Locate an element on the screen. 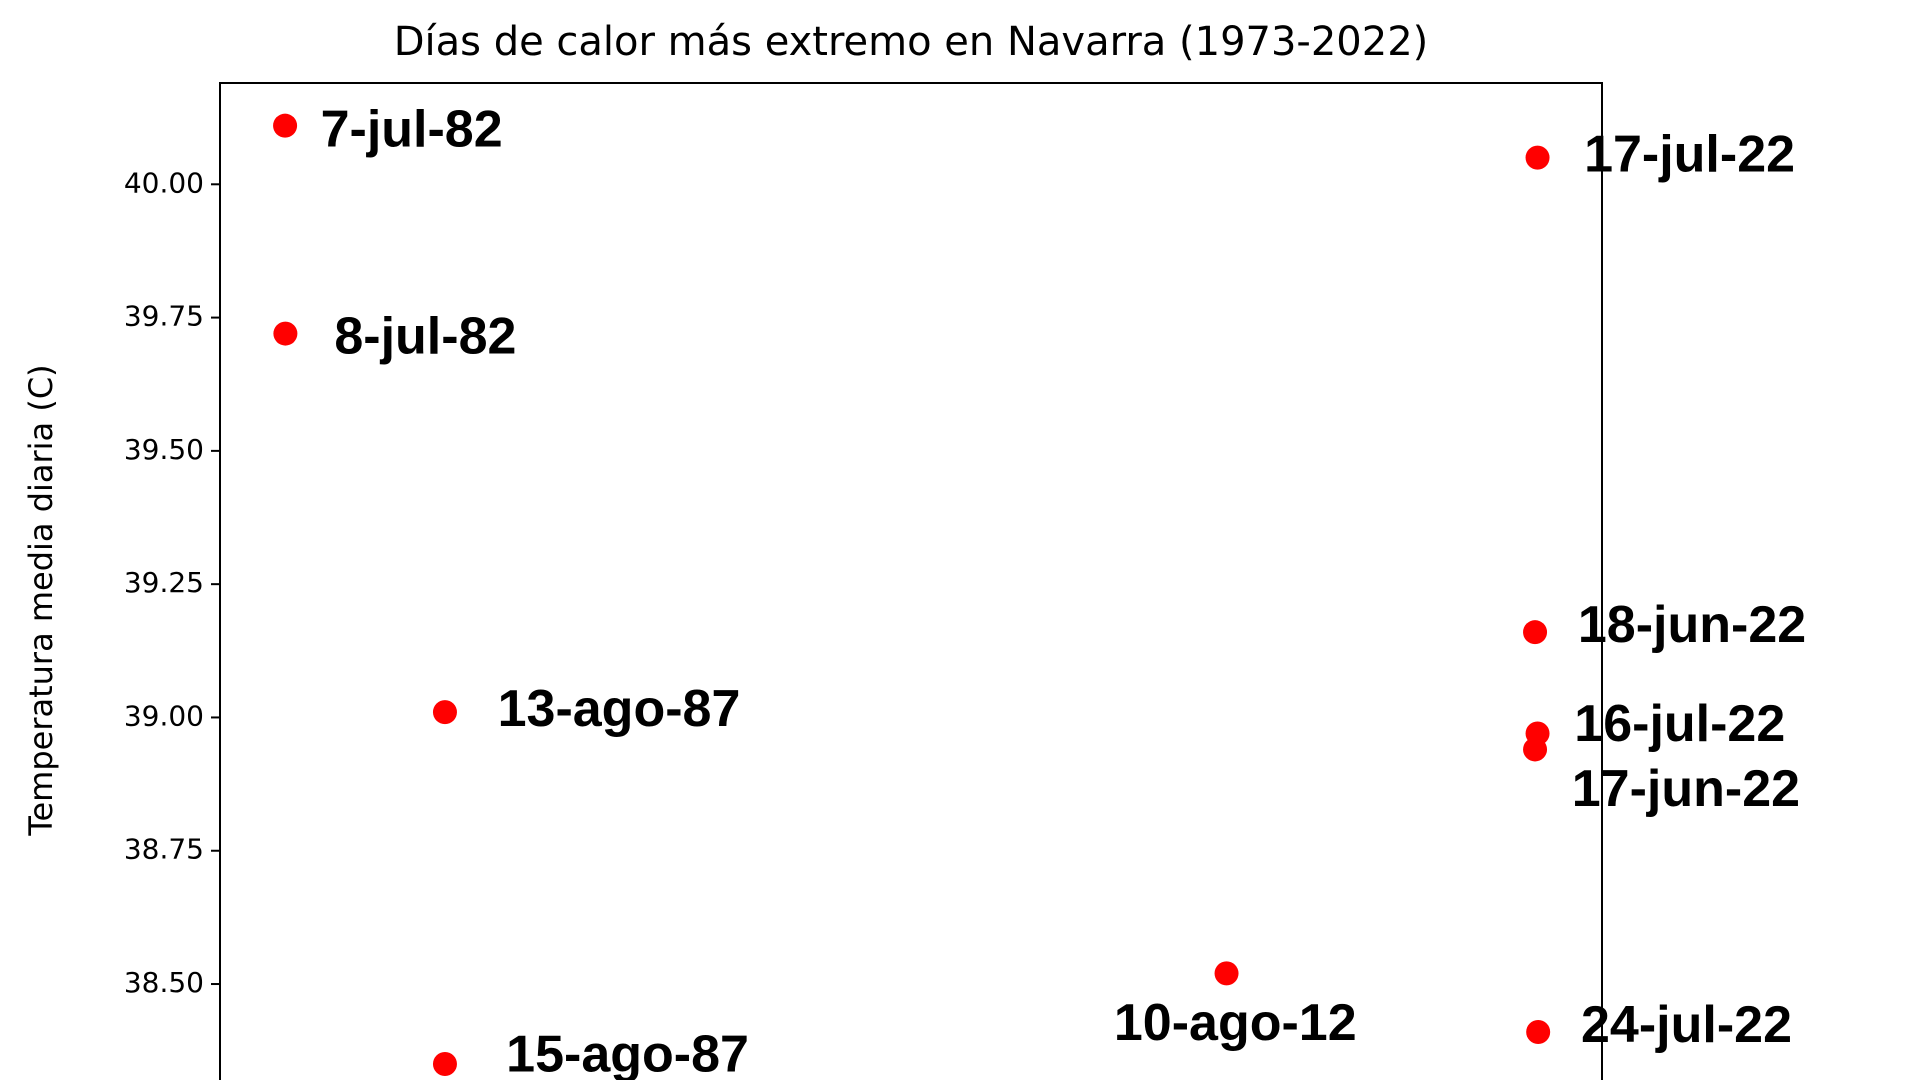 Image resolution: width=1920 pixels, height=1080 pixels. y-tick-label: 39.25 is located at coordinates (164, 582).